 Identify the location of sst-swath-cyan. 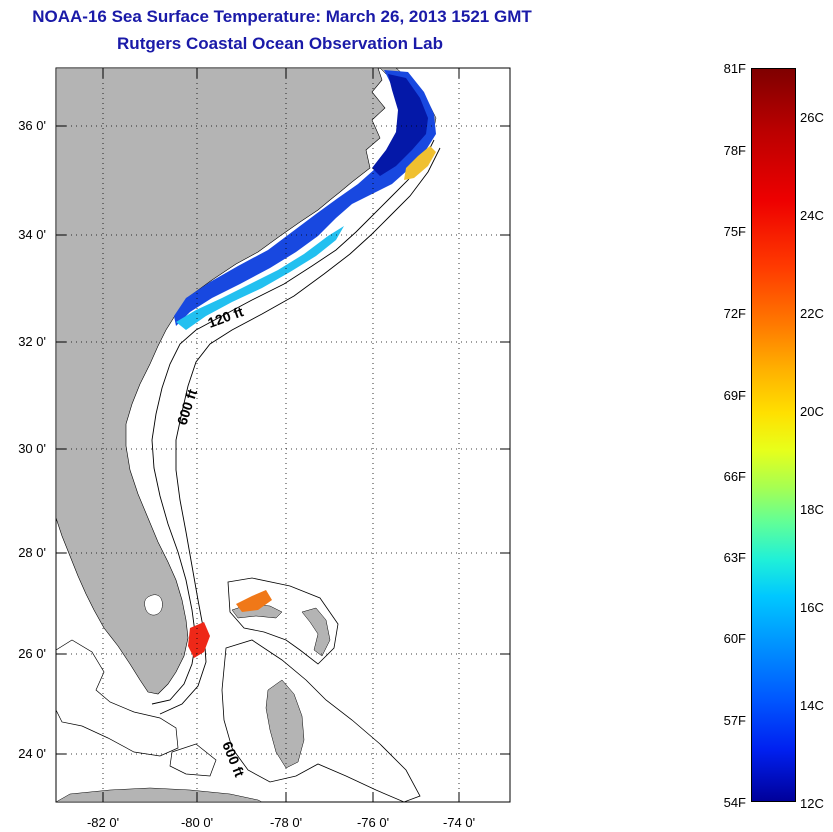
(260, 278).